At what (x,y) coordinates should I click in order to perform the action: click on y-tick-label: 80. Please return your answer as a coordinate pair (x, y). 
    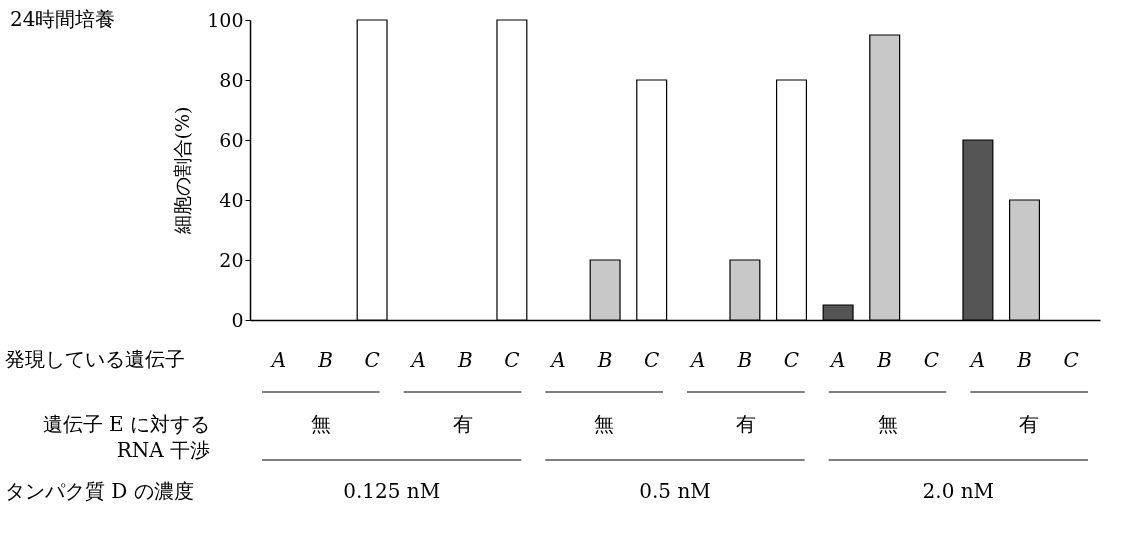
    Looking at the image, I should click on (231, 79).